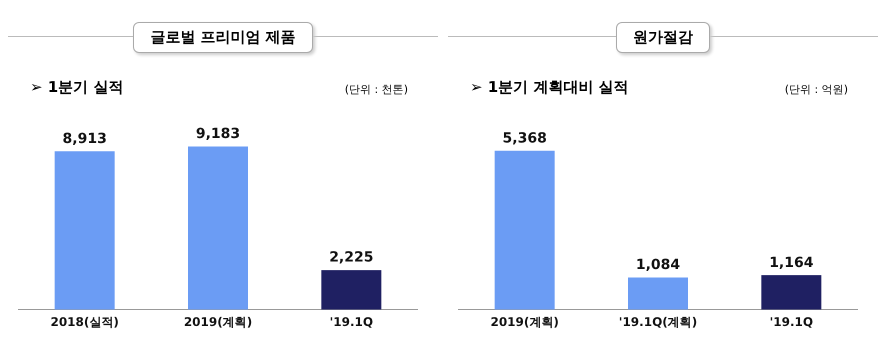  I want to click on data-label: 8,913, so click(84, 138).